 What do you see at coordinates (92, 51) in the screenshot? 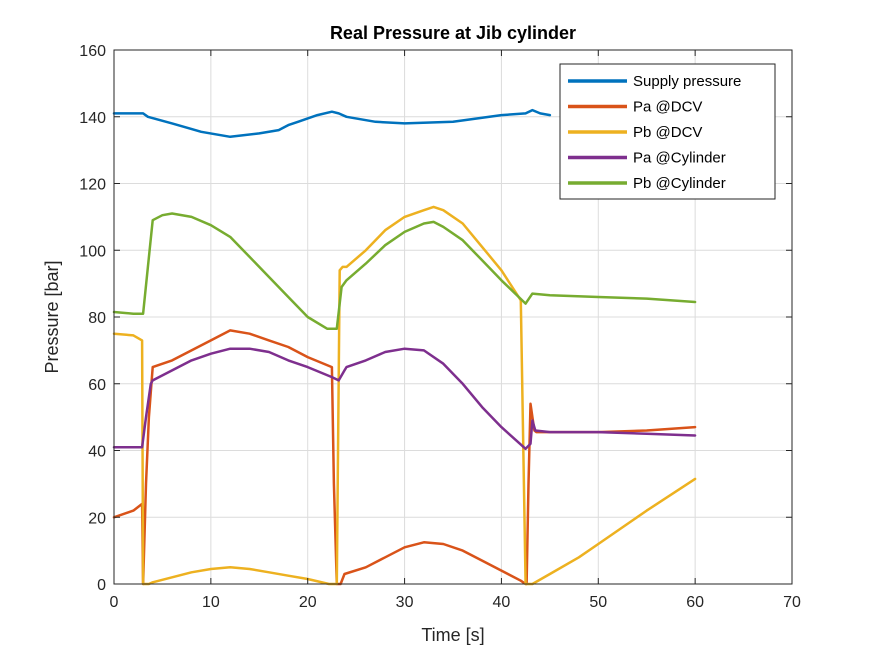
I see `y-tick-label: 160` at bounding box center [92, 51].